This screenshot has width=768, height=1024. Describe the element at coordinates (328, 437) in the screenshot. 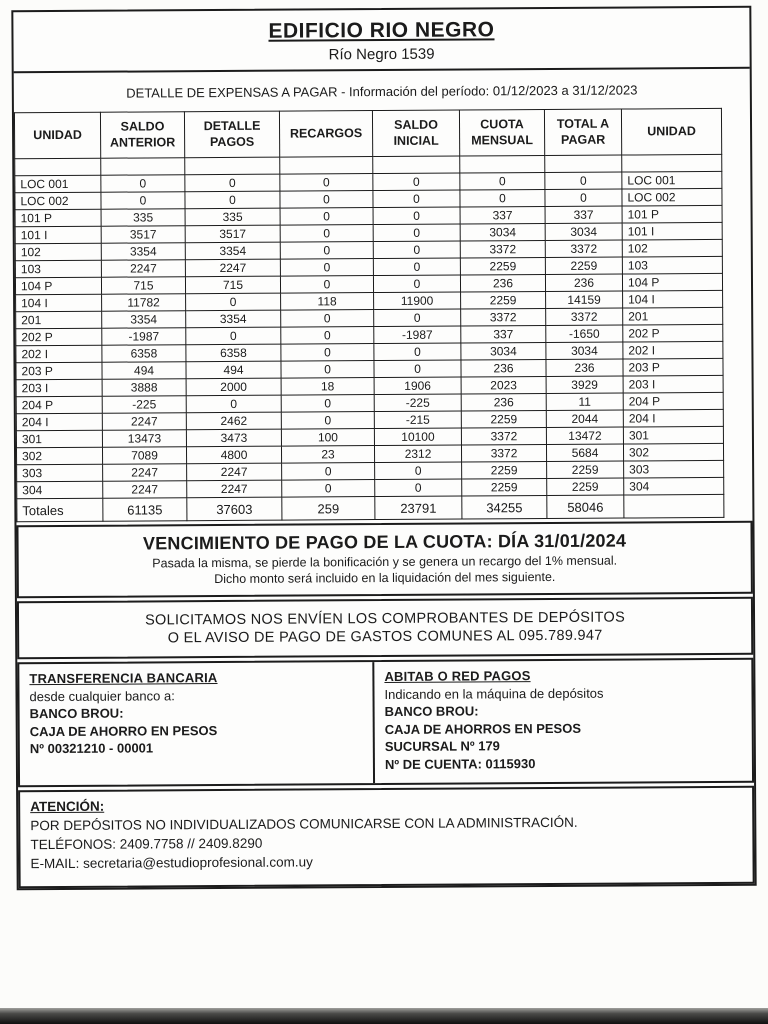

I see `value-cell: 100` at that location.